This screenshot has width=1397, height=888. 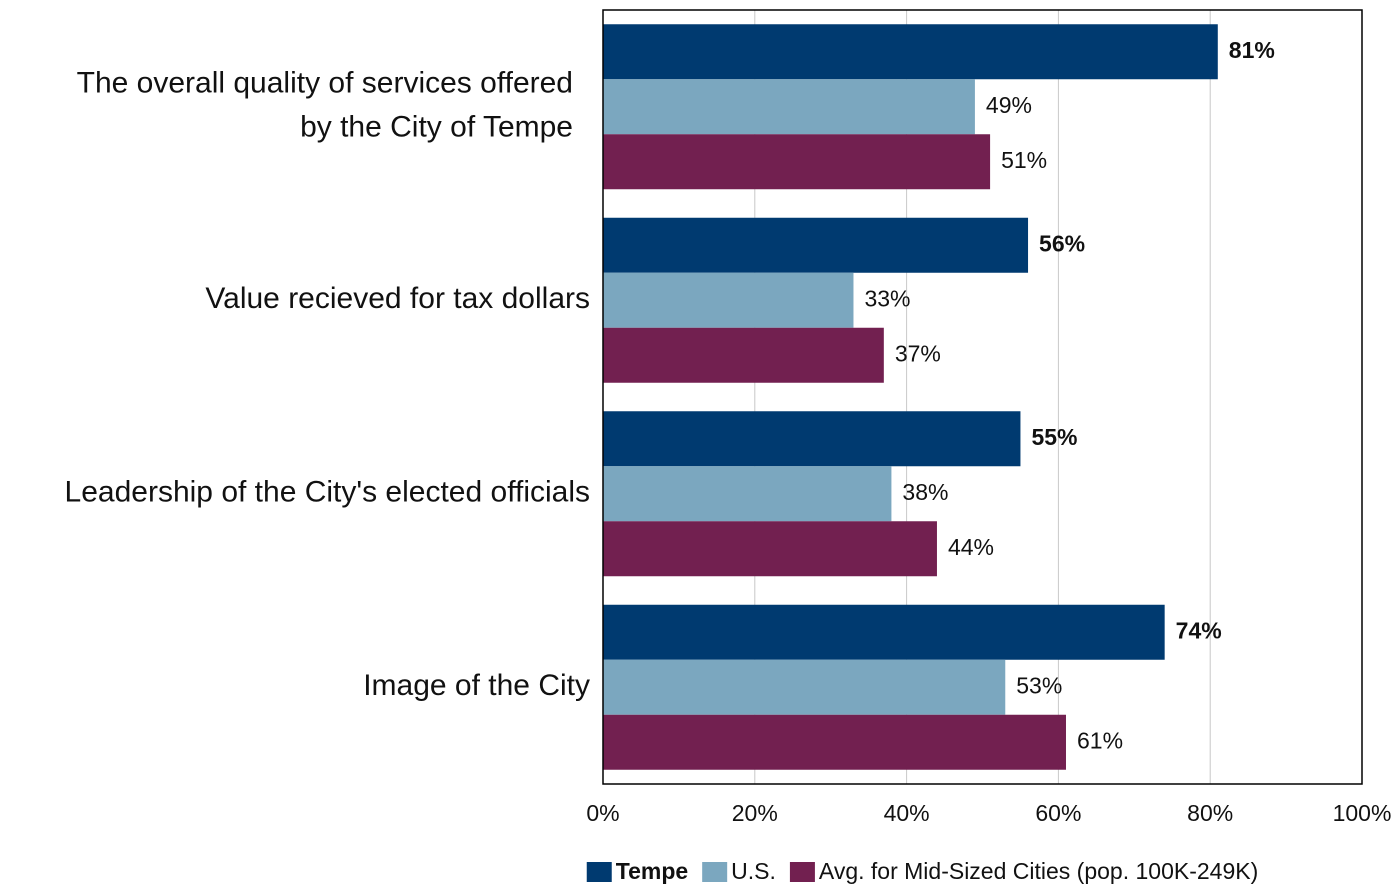 What do you see at coordinates (755, 813) in the screenshot?
I see `x-tick-label: 20%` at bounding box center [755, 813].